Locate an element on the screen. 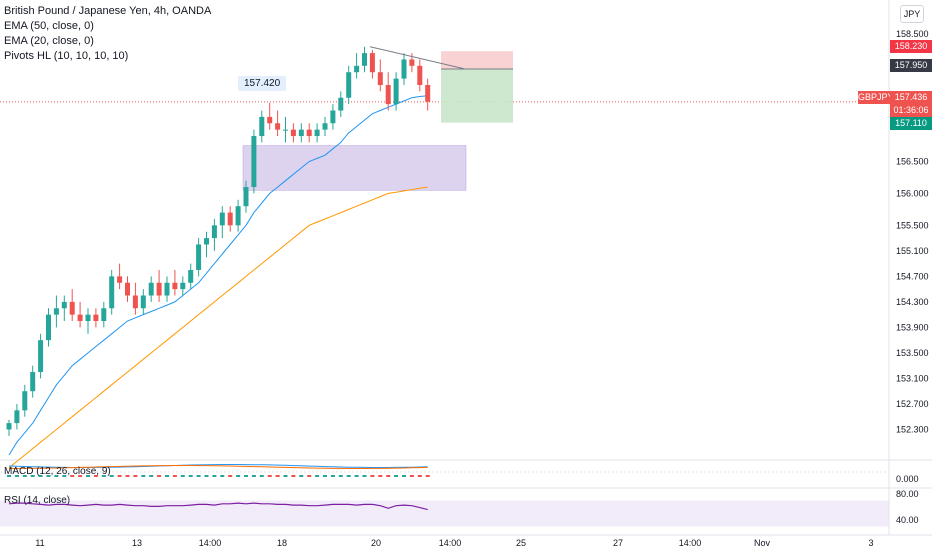 Image resolution: width=932 pixels, height=550 pixels. y-tick-label: 156.500 is located at coordinates (912, 162).